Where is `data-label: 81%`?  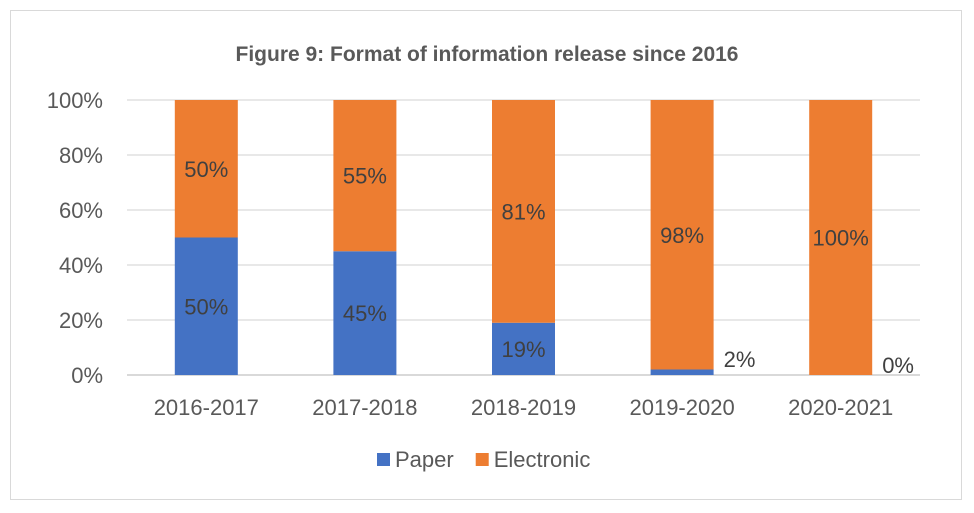
data-label: 81% is located at coordinates (523, 211).